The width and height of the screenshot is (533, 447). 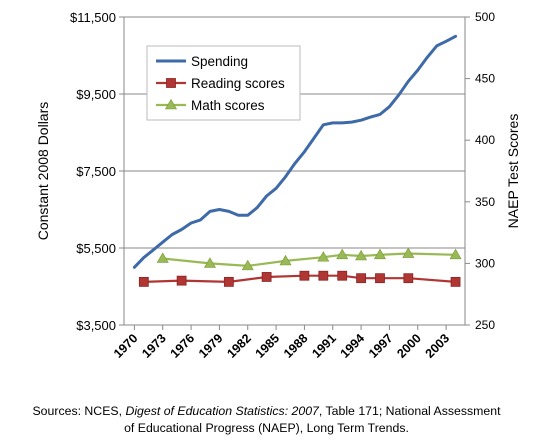 What do you see at coordinates (485, 325) in the screenshot?
I see `right-tick-label: 250` at bounding box center [485, 325].